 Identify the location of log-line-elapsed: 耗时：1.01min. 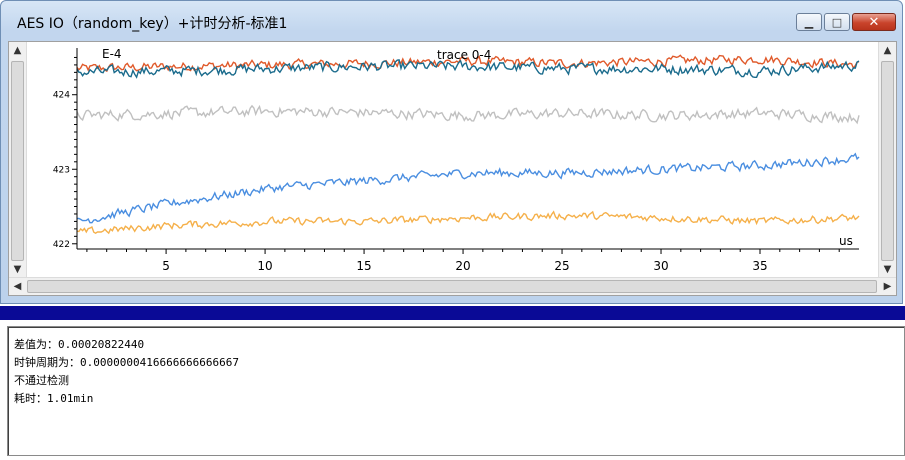
(54, 398).